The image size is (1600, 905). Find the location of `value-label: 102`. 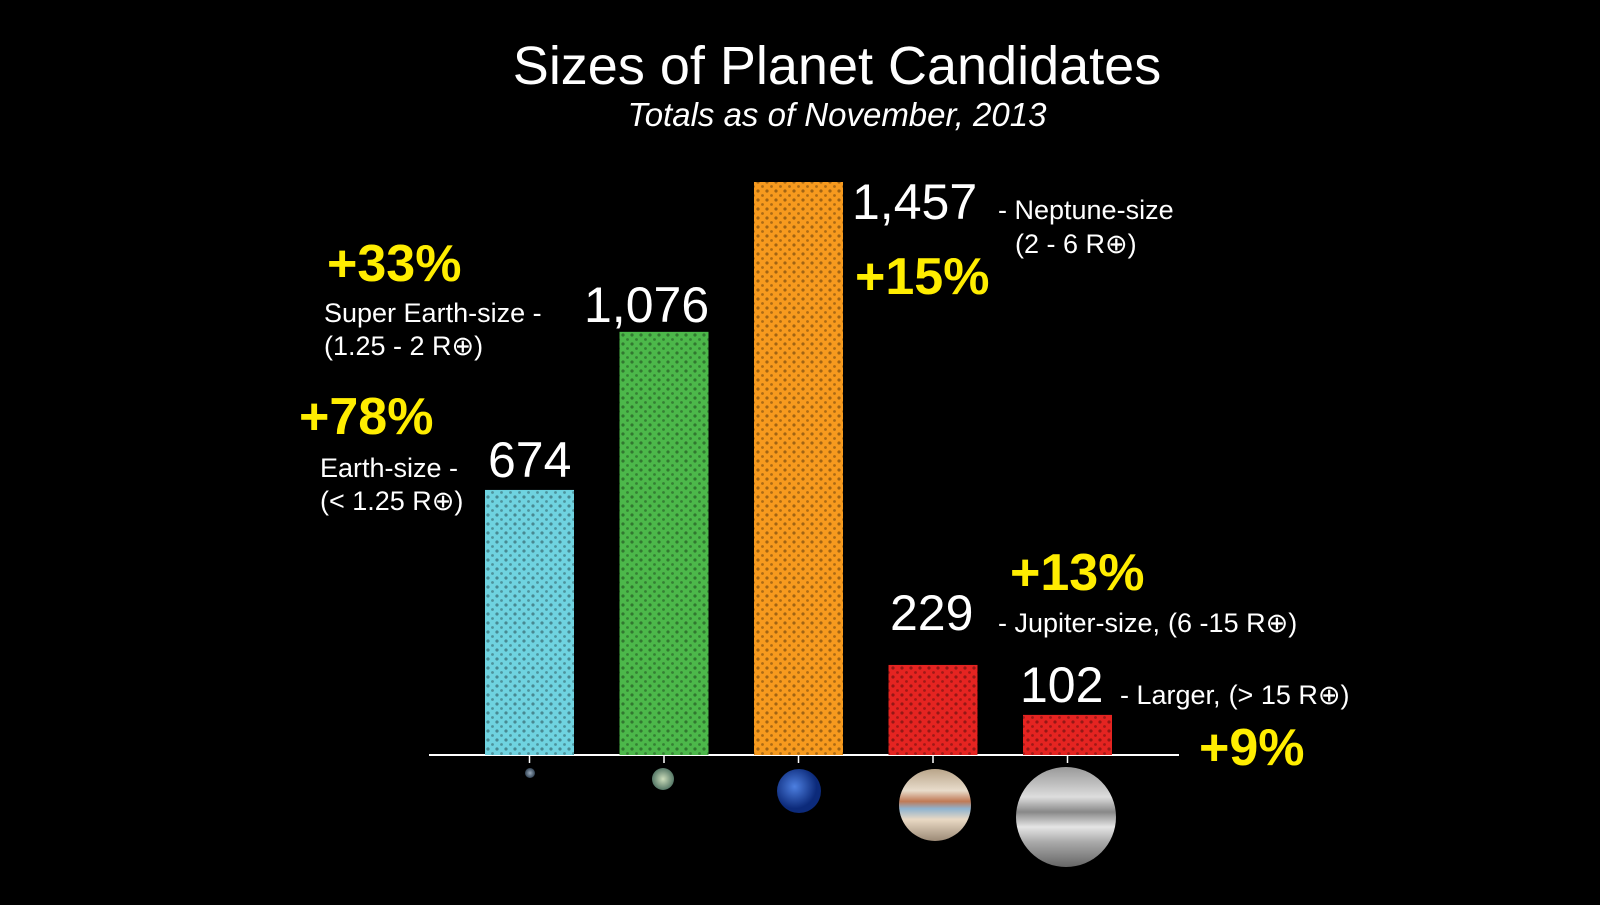

value-label: 102 is located at coordinates (1061, 685).